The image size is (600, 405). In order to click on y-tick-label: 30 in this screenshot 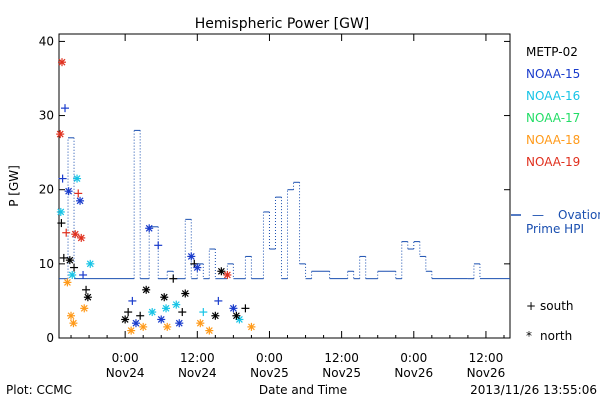, I will do `click(46, 116)`.